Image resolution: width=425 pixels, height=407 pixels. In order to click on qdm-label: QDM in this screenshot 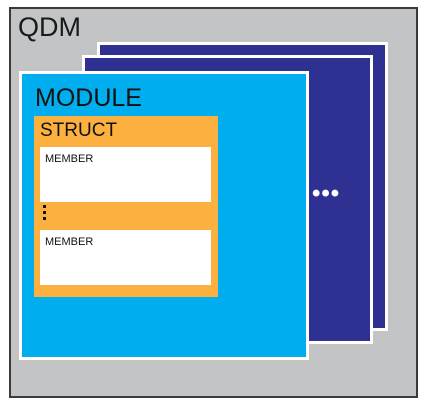, I will do `click(49, 27)`.